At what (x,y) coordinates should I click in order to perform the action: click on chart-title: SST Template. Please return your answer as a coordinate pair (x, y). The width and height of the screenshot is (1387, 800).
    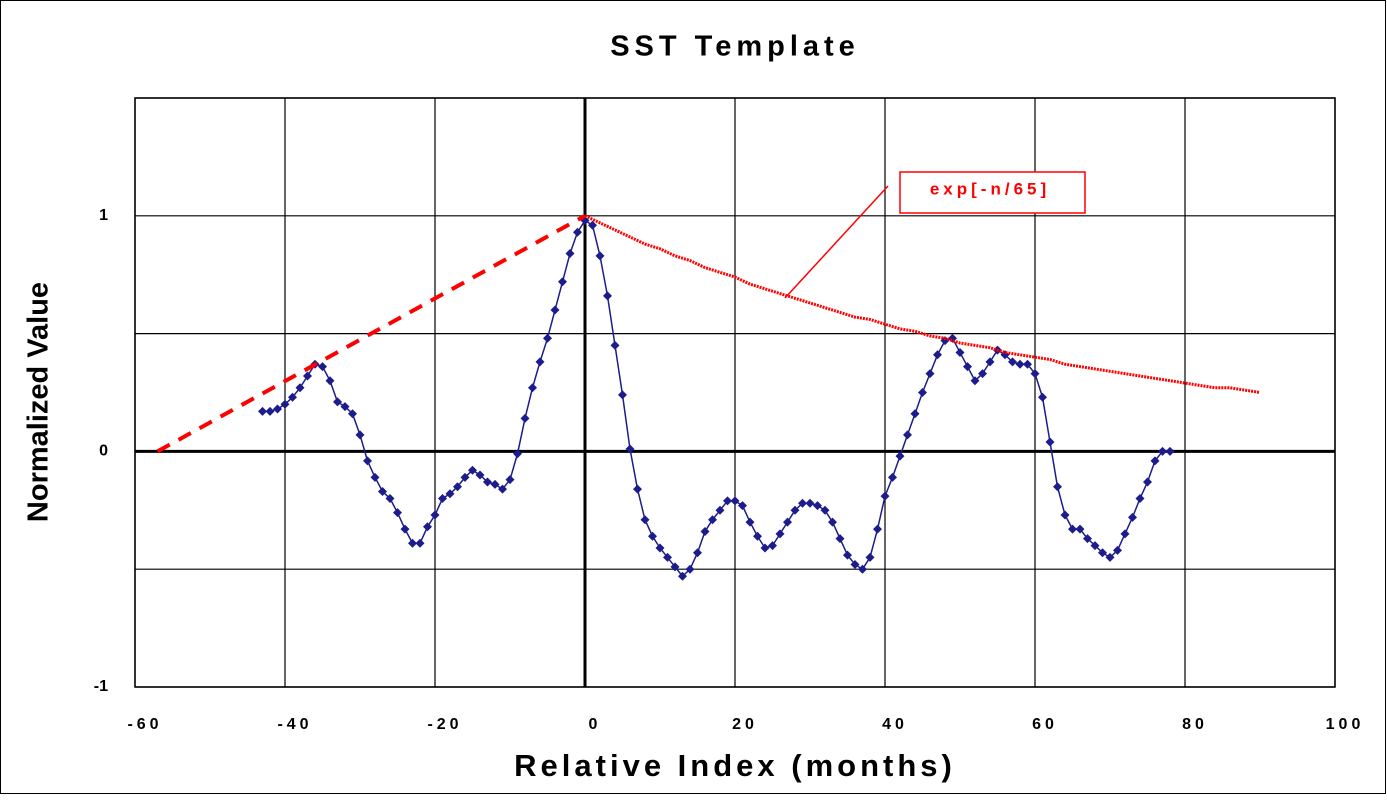
    Looking at the image, I should click on (735, 47).